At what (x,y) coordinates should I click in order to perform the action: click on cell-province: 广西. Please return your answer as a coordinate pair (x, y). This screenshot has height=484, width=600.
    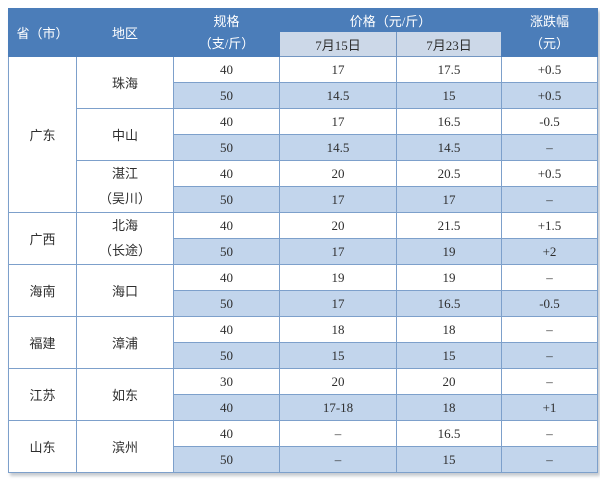
    Looking at the image, I should click on (42, 238).